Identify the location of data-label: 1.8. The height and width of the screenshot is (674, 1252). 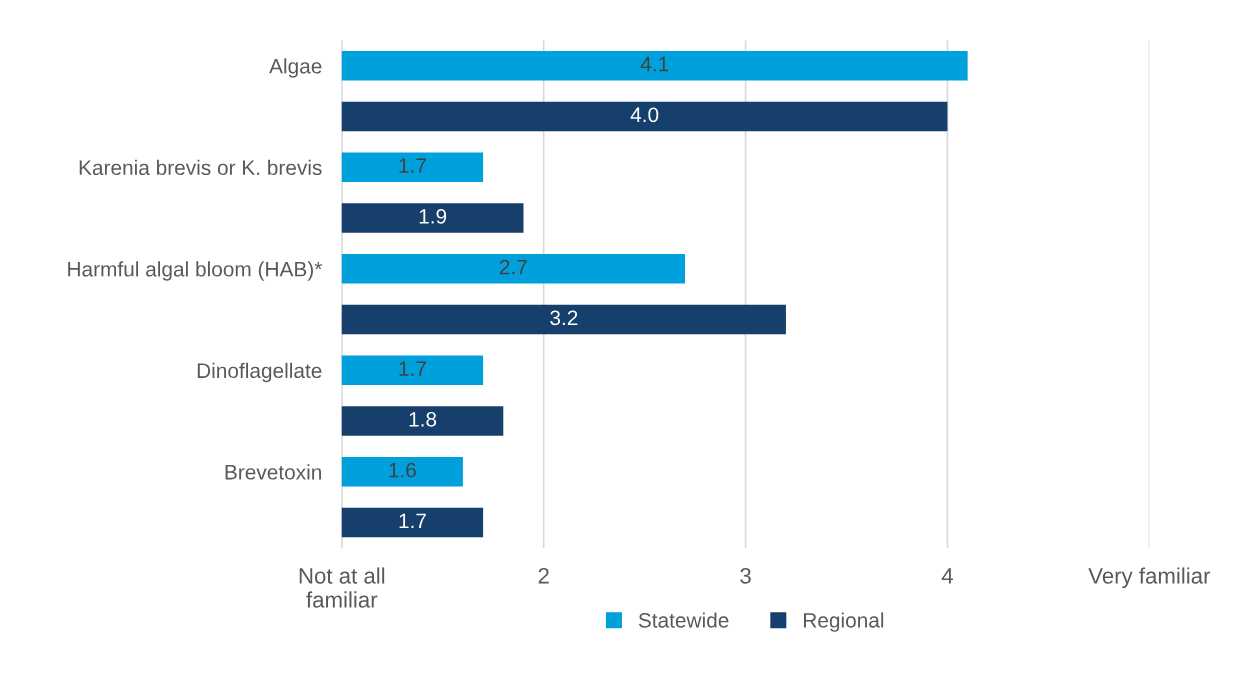
(423, 419).